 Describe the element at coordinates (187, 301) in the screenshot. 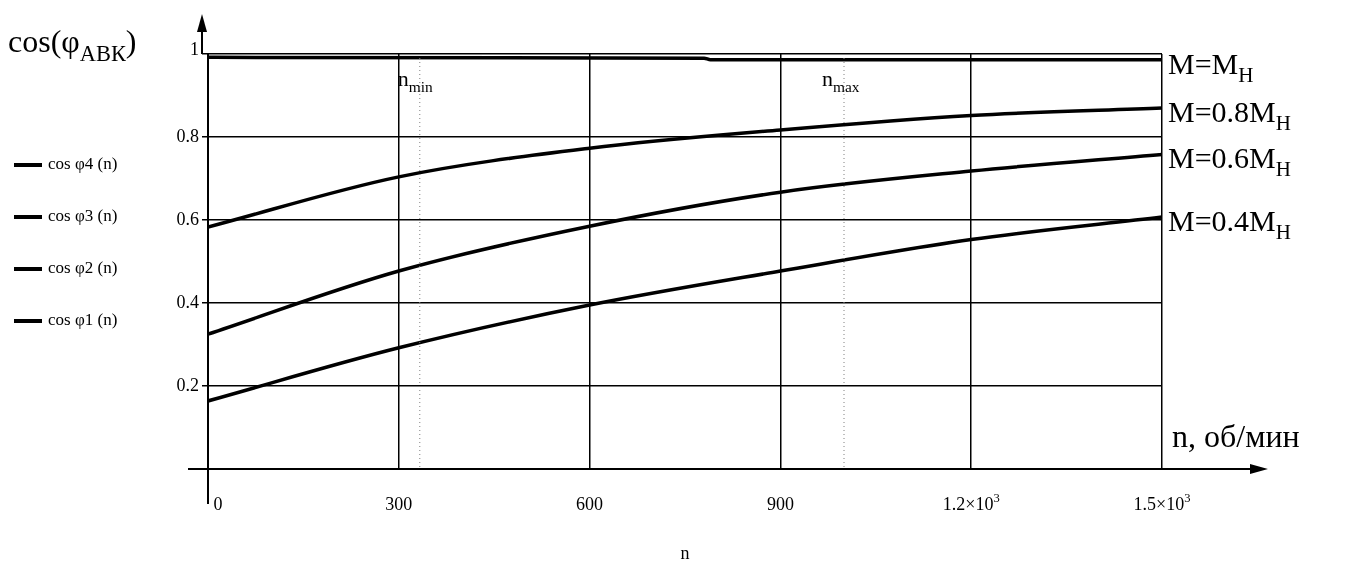

I see `y-tick-label: 0.4` at that location.